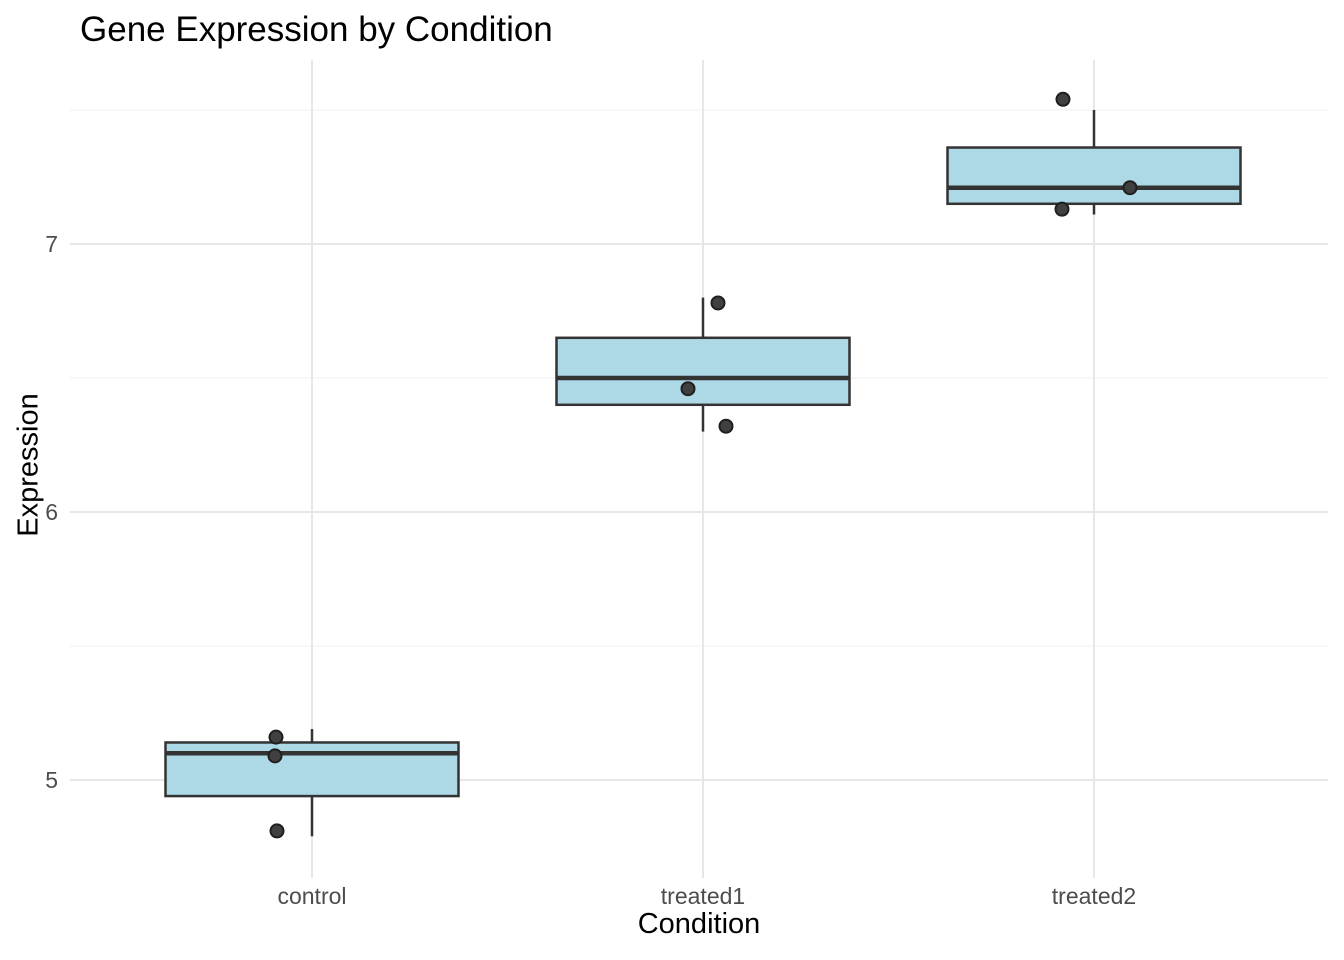 The image size is (1344, 960). What do you see at coordinates (311, 896) in the screenshot?
I see `x-tick-label: control` at bounding box center [311, 896].